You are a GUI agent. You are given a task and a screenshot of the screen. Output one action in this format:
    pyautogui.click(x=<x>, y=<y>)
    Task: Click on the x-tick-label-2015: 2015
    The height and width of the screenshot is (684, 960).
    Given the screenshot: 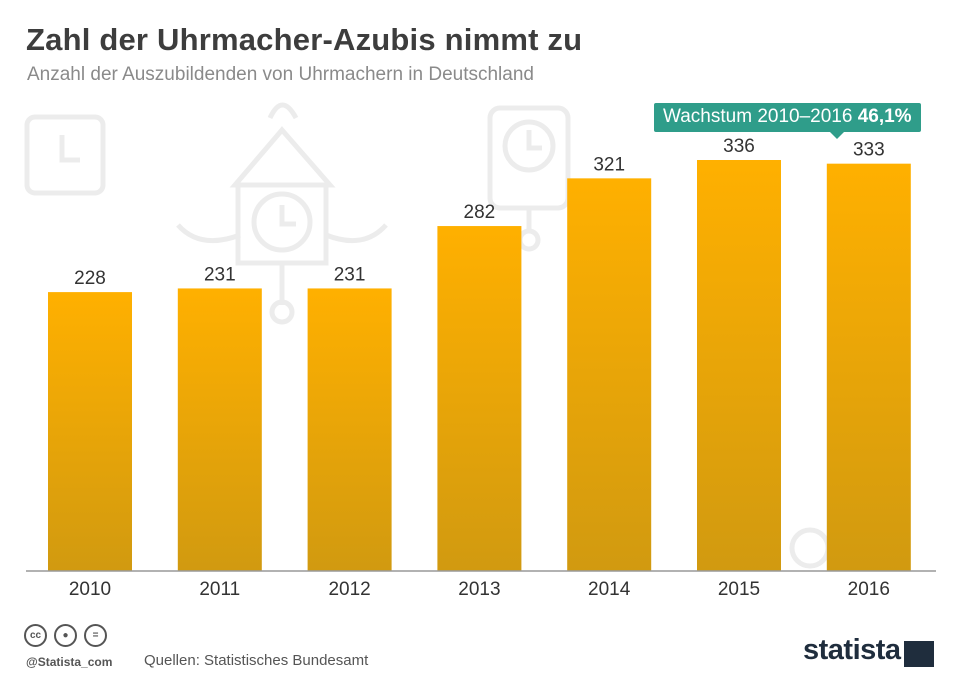 What is the action you would take?
    pyautogui.click(x=739, y=589)
    